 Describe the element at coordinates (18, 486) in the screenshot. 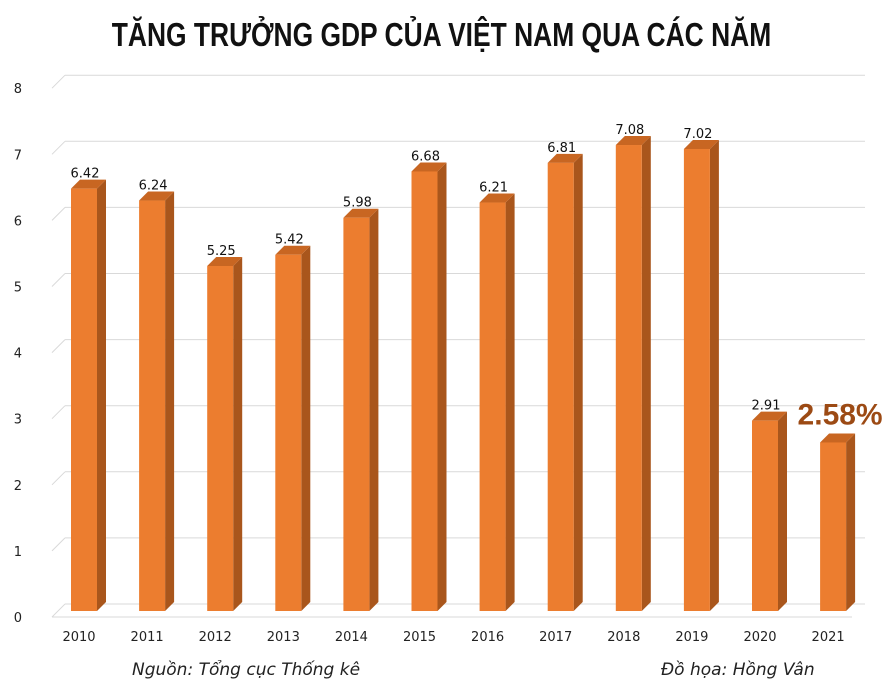

I see `y-tick-label: 2` at that location.